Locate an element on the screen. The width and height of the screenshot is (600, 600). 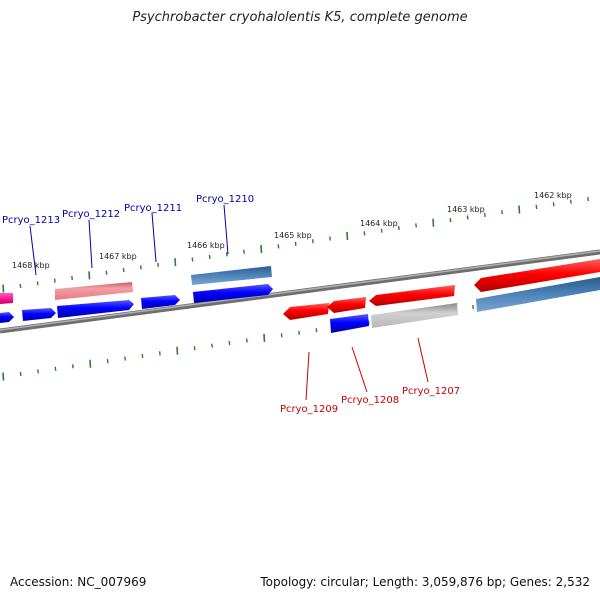
gene-label-pcryo-1212: Pcryo_1212 is located at coordinates (91, 214).